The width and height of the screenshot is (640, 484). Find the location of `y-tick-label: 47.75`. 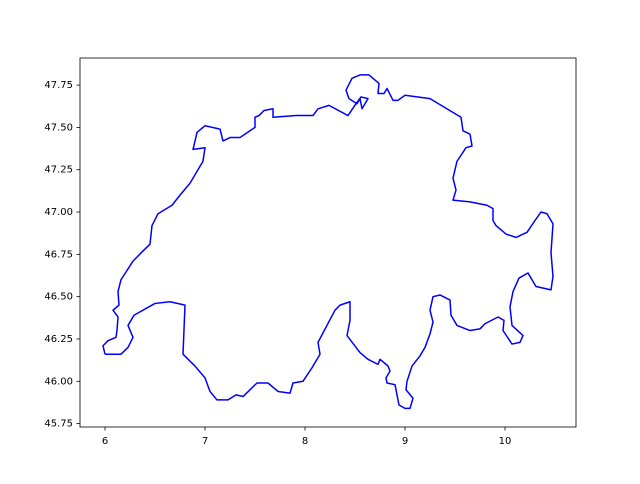

y-tick-label: 47.75 is located at coordinates (58, 85).